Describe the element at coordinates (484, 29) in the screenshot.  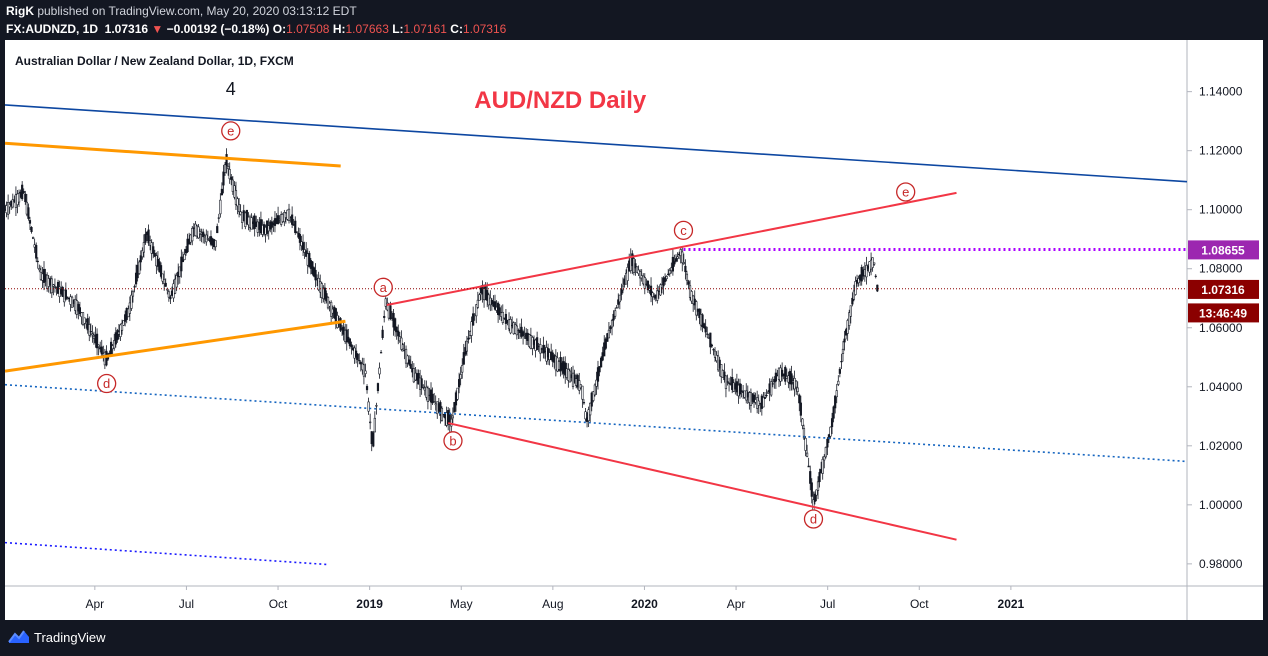
I see `close-value: 1.07316` at that location.